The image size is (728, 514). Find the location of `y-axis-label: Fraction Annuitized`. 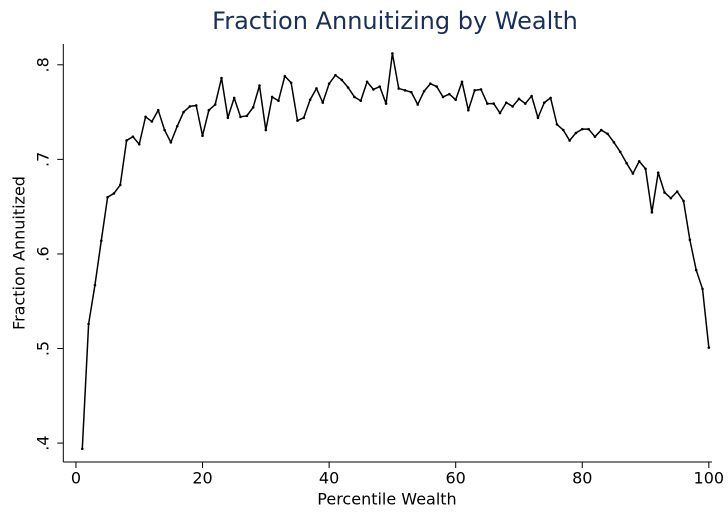

y-axis-label: Fraction Annuitized is located at coordinates (19, 253).